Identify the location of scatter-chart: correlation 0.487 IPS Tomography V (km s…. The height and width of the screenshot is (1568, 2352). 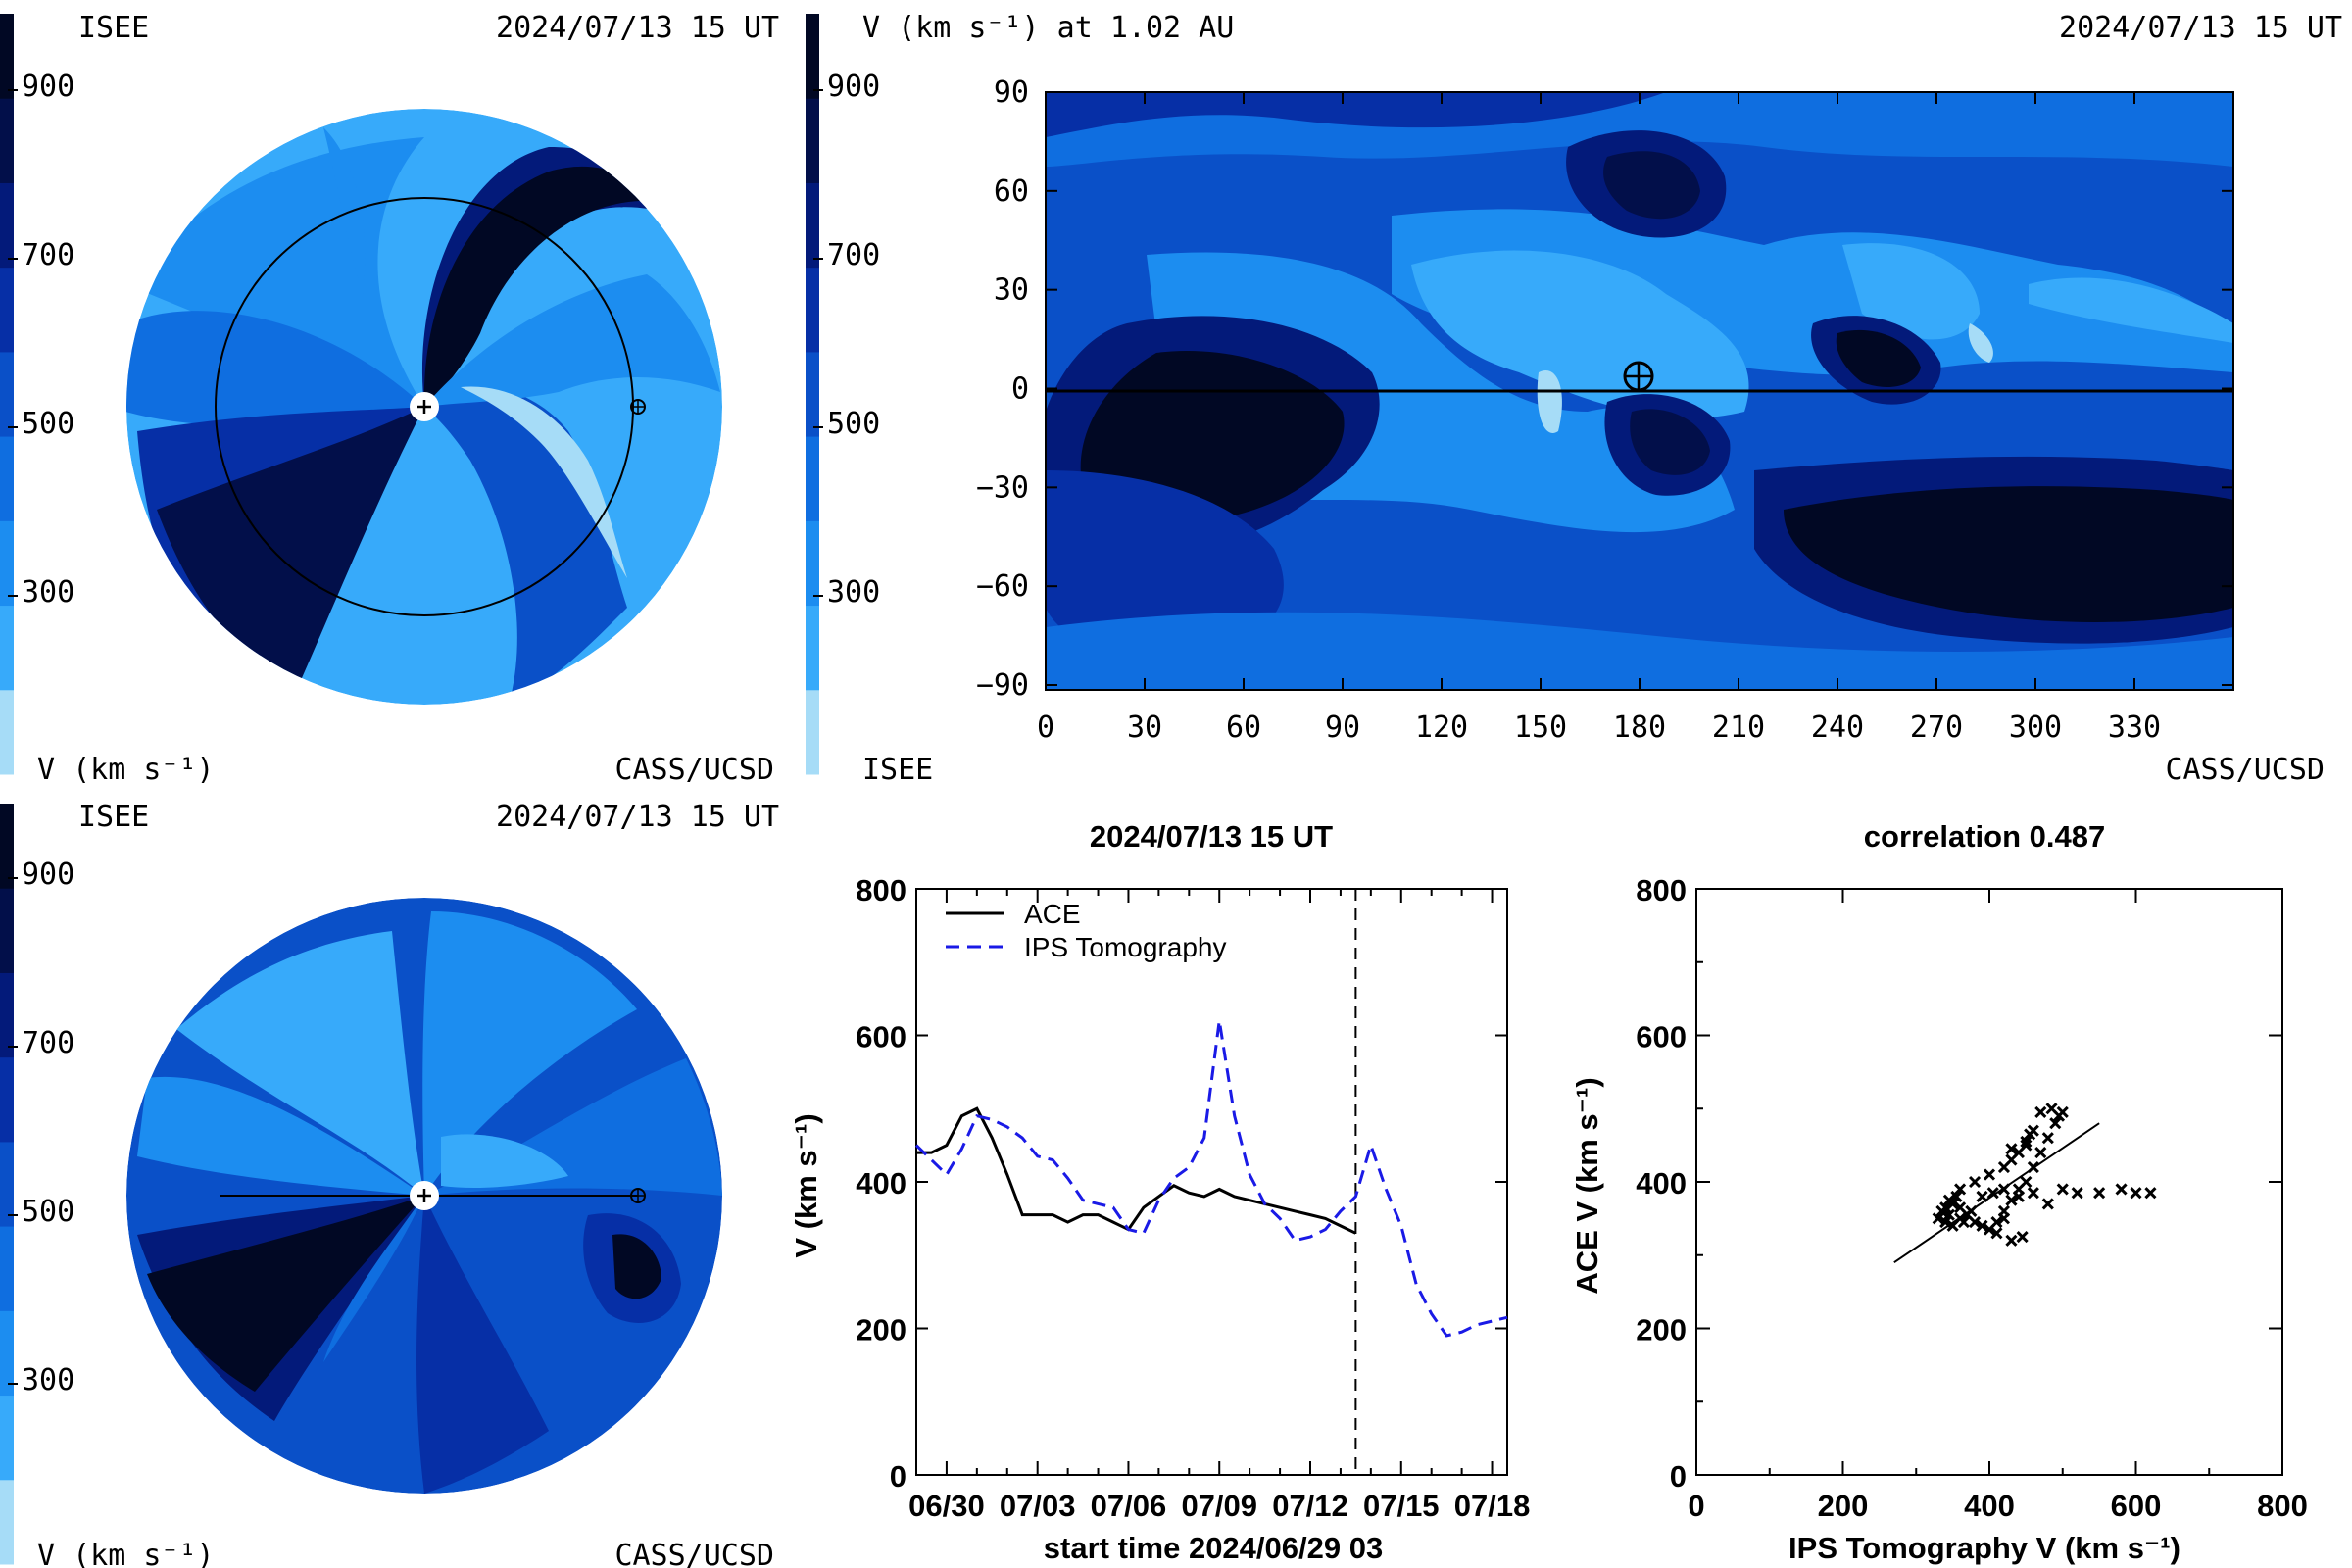
(1939, 1192).